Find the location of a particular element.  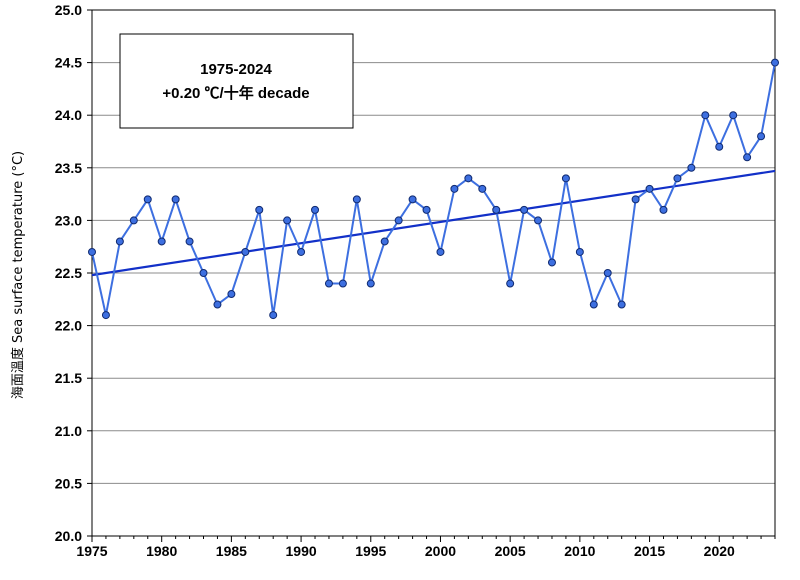

y-tick-label: 20.5 is located at coordinates (68, 483).